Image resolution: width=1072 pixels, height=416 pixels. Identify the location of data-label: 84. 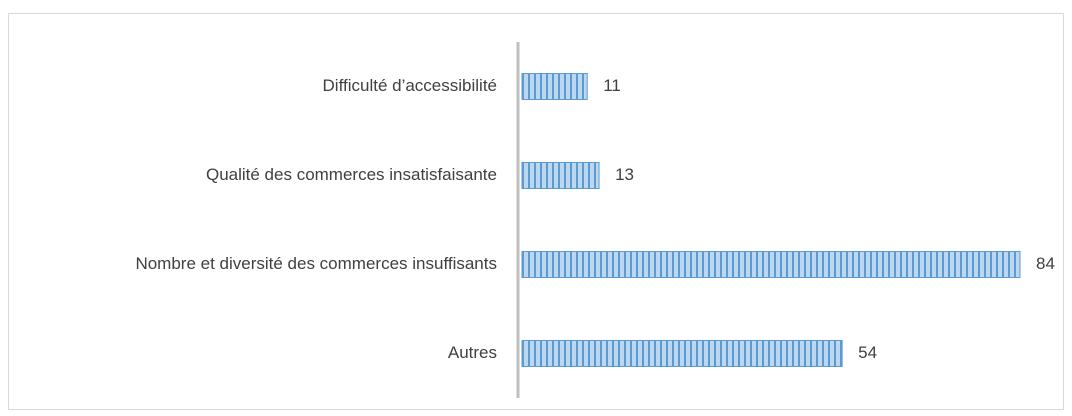
(1045, 263).